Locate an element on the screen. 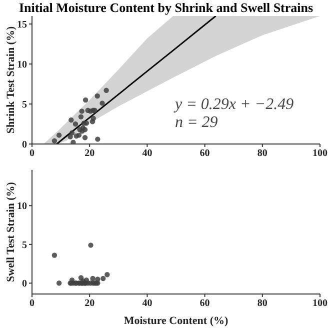  chart-title: Initial Moisture Content by Shrink and Swell Strains is located at coordinates (166, 8).